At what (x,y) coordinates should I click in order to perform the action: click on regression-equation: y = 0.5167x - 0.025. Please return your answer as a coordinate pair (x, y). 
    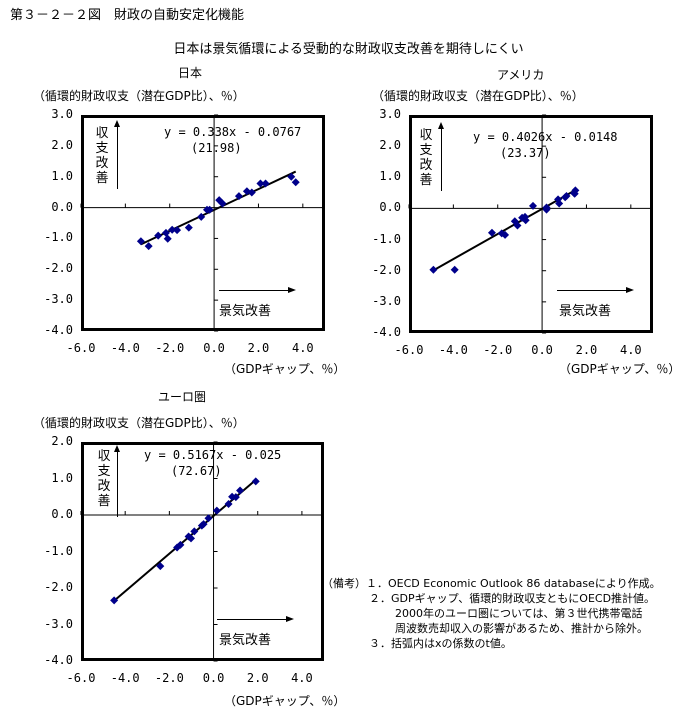
    Looking at the image, I should click on (213, 455).